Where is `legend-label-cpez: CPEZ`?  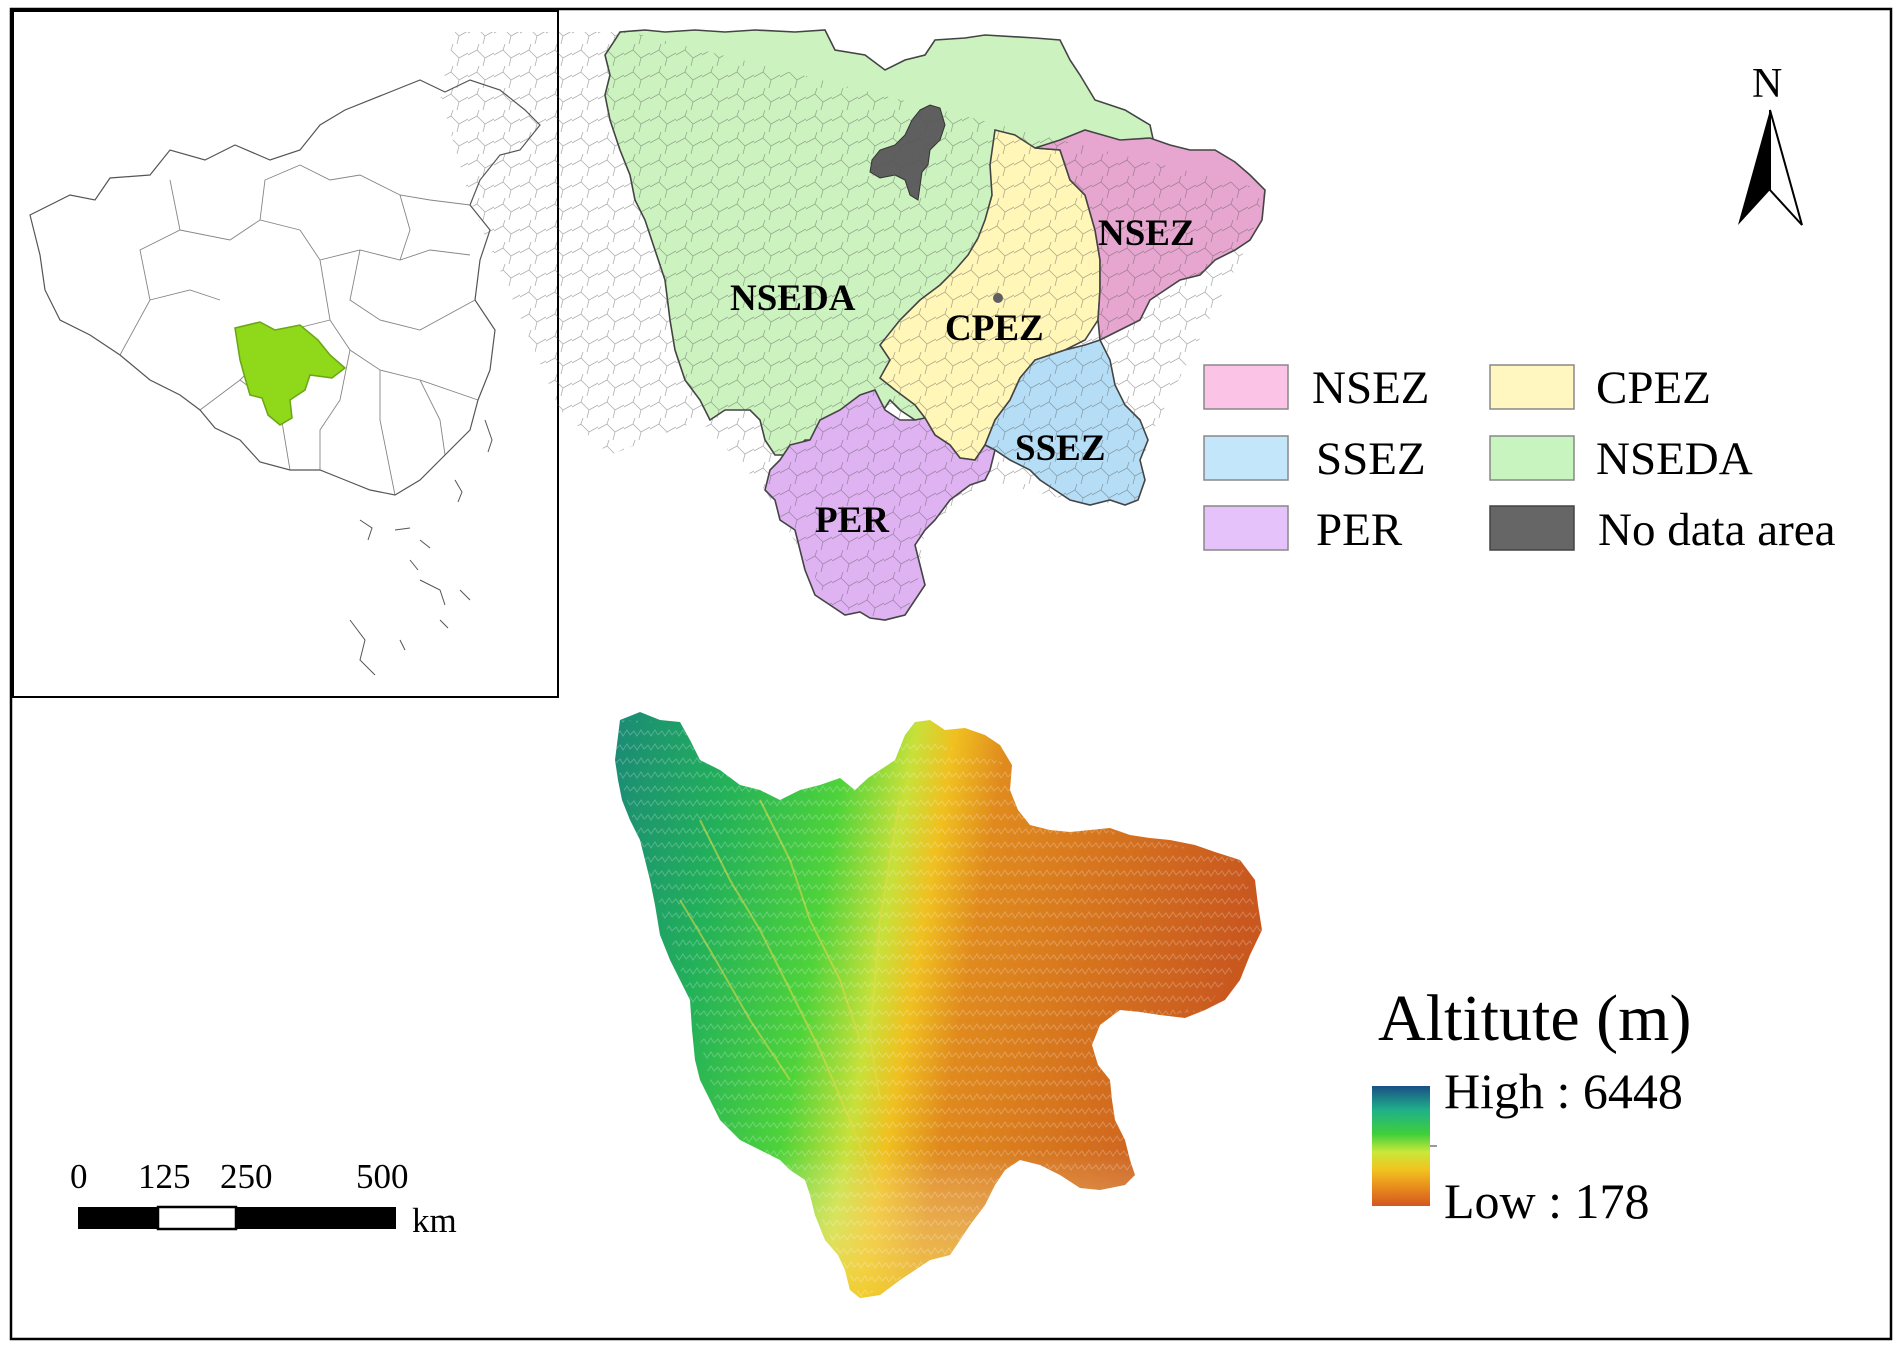 legend-label-cpez: CPEZ is located at coordinates (1653, 388).